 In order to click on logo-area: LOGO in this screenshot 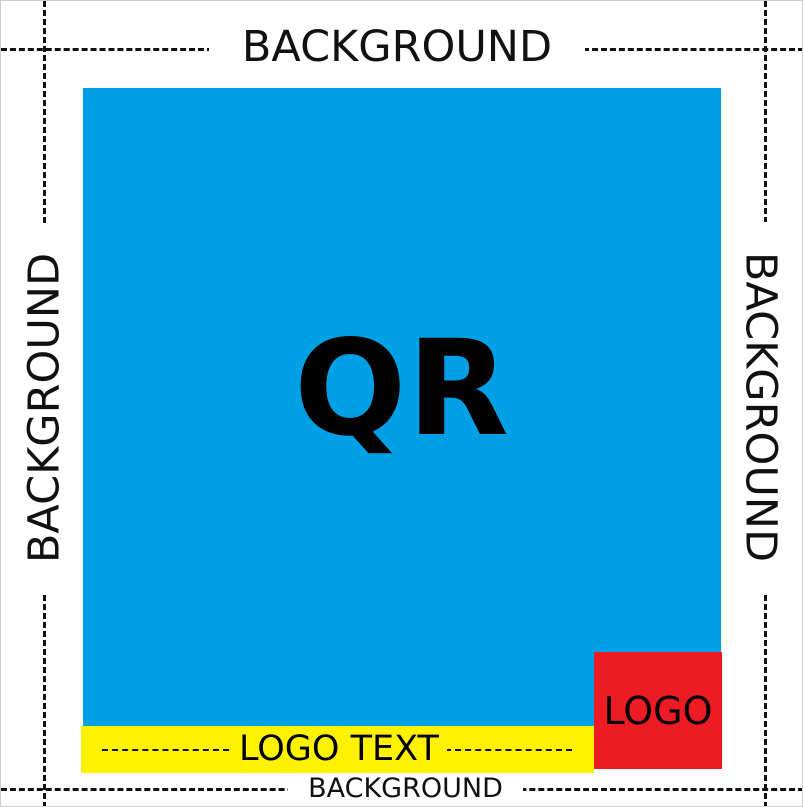, I will do `click(658, 710)`.